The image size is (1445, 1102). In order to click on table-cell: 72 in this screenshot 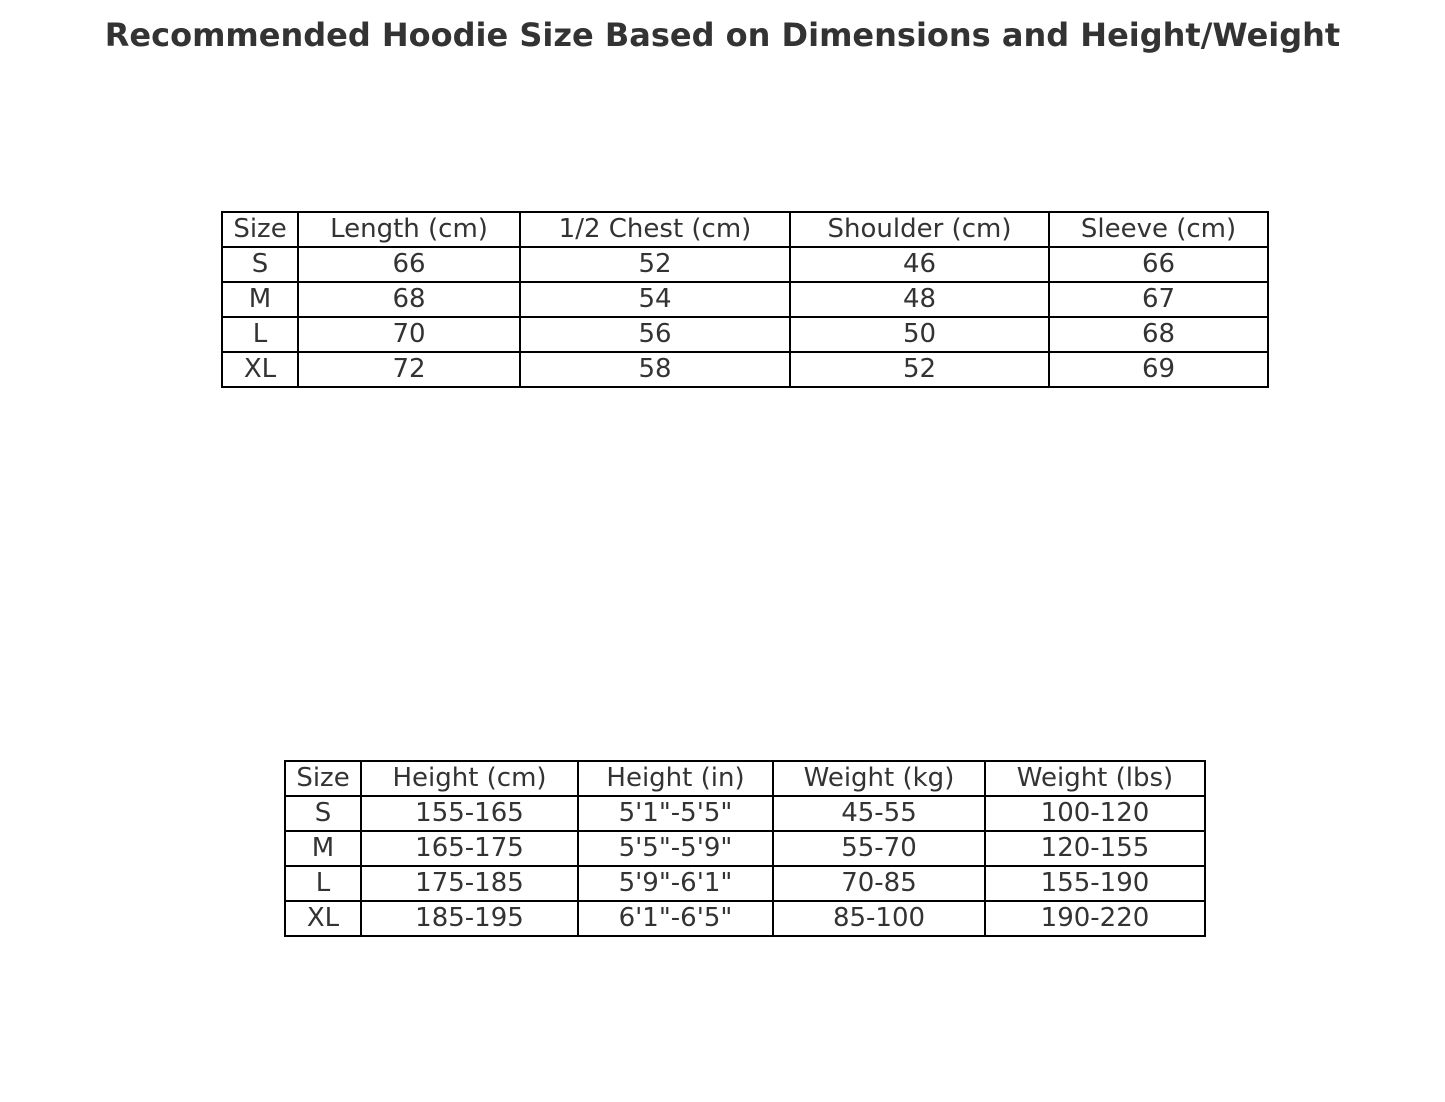, I will do `click(409, 369)`.